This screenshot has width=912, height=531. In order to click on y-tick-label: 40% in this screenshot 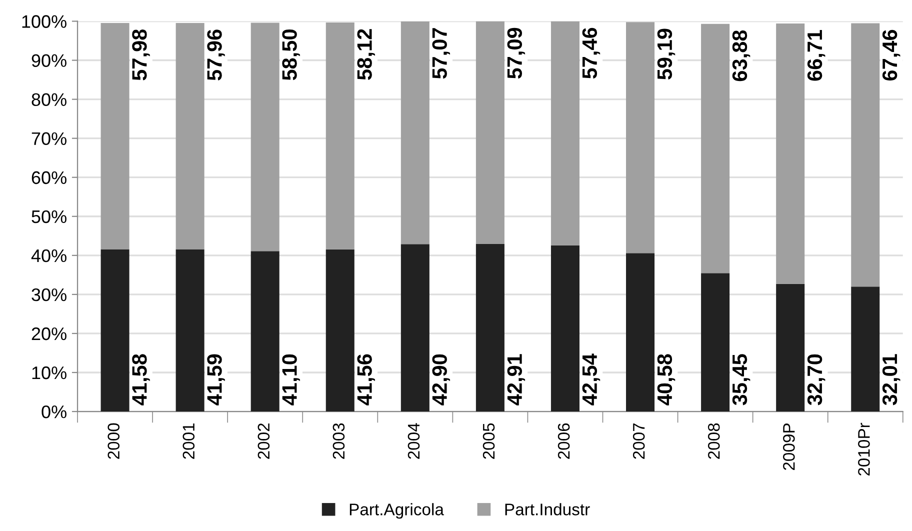, I will do `click(48, 255)`.